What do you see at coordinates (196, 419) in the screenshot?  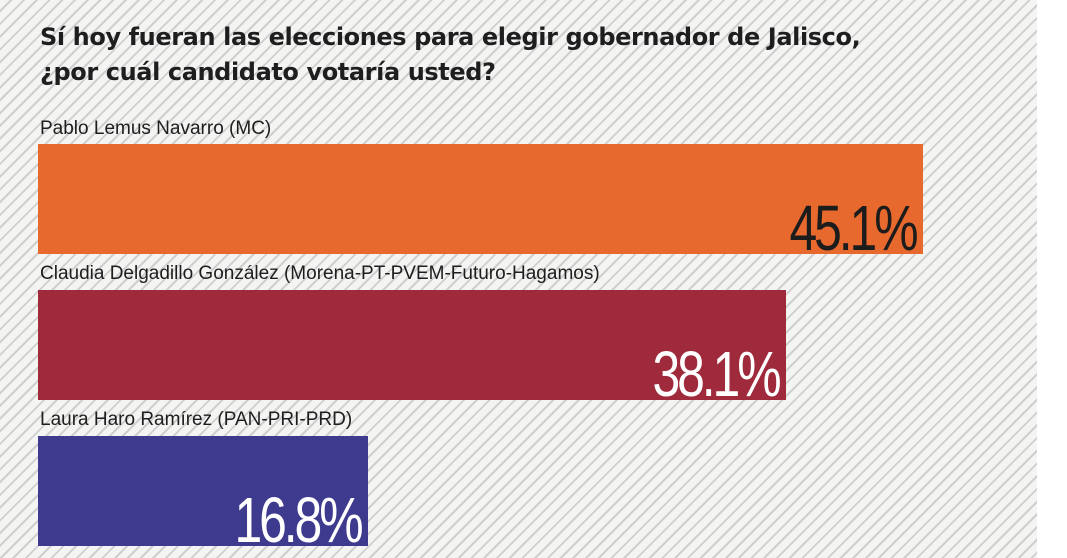 I see `category-label-haro: Laura Haro Ramírez (PAN-PRI-PRD)` at bounding box center [196, 419].